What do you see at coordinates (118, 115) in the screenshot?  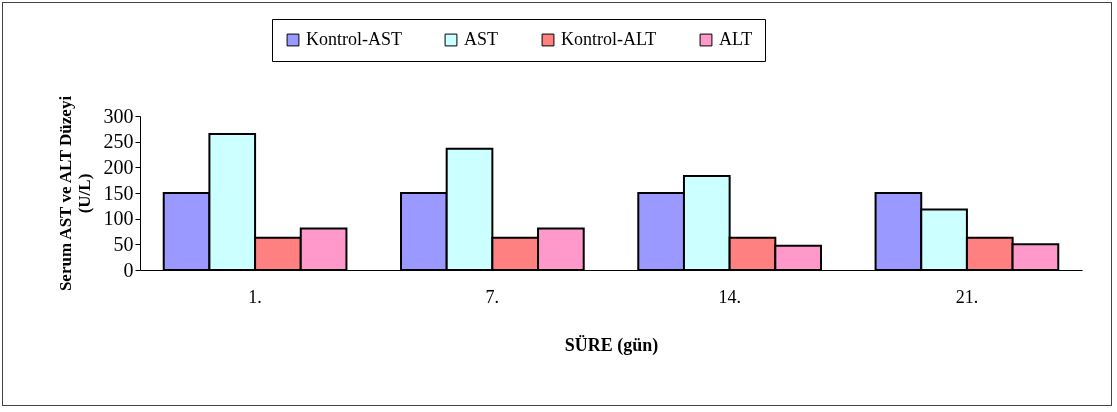 I see `y-tick-label: 300` at bounding box center [118, 115].